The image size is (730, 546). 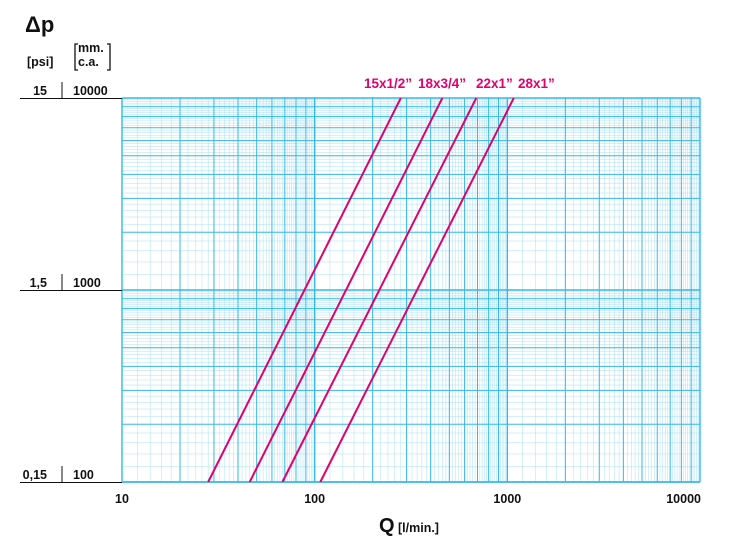 What do you see at coordinates (408, 499) in the screenshot?
I see `x-axis-ticks: 10 100 1000 10000` at bounding box center [408, 499].